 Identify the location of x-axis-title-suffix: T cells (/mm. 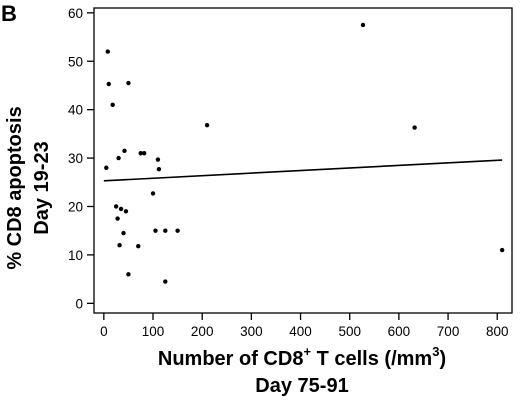
(371, 359).